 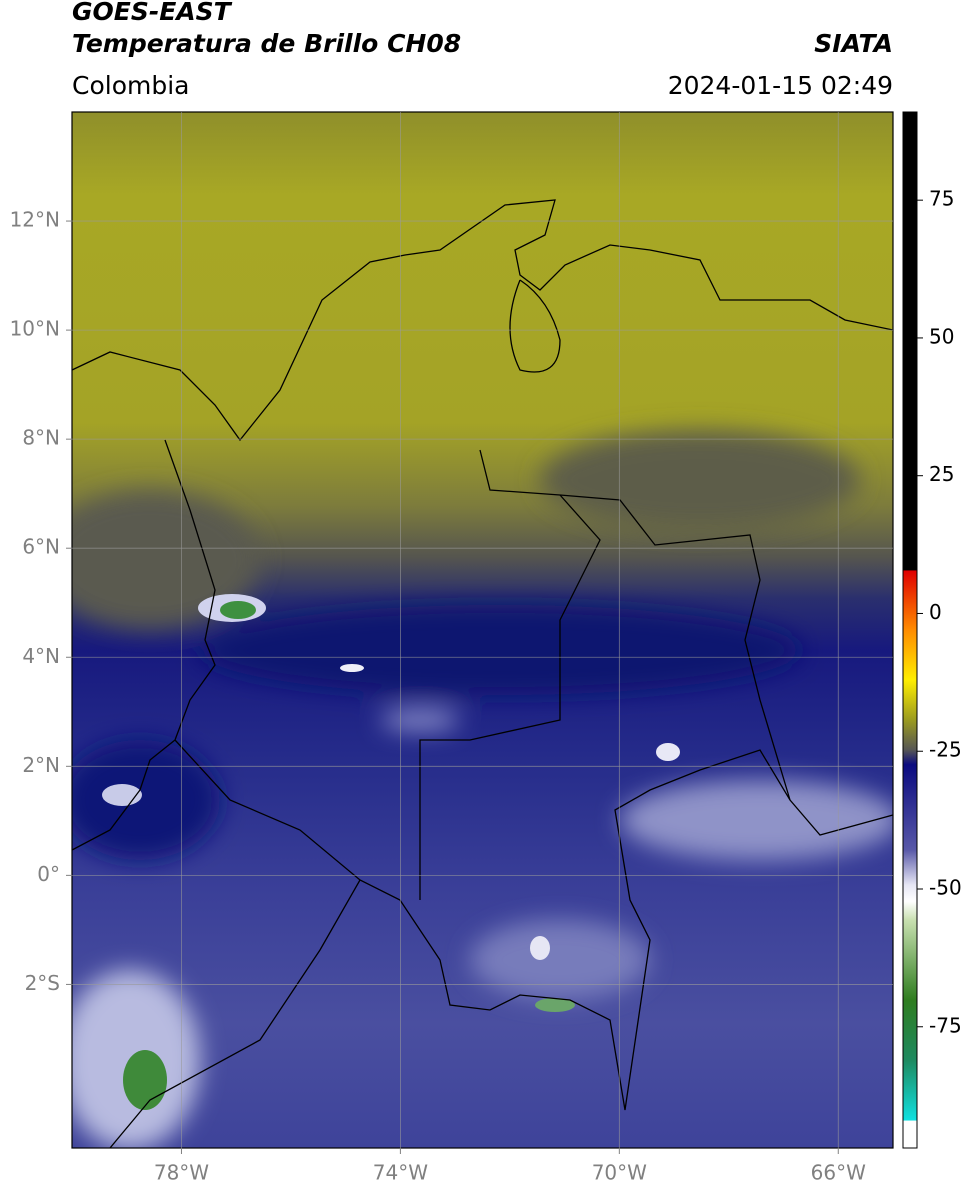 I want to click on x-tick-label: 70°W, so click(x=619, y=1173).